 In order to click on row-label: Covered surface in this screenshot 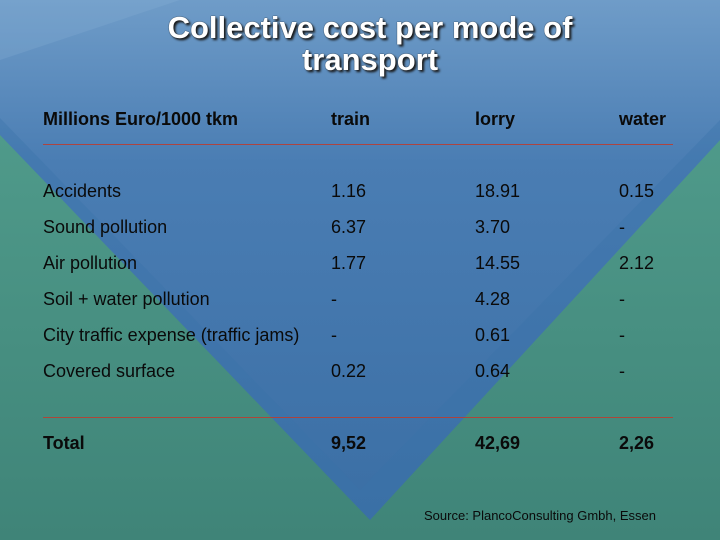, I will do `click(109, 371)`.